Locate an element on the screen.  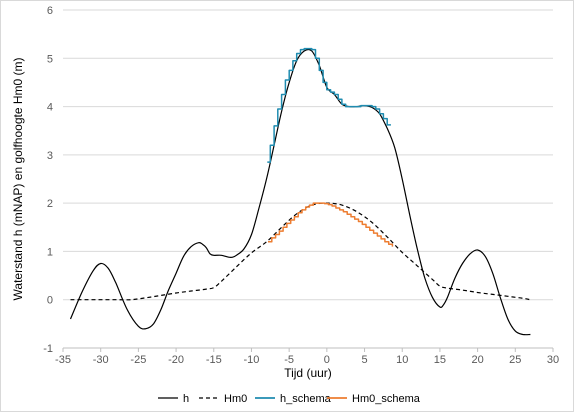
x-tick-label-6: -5 is located at coordinates (289, 360).